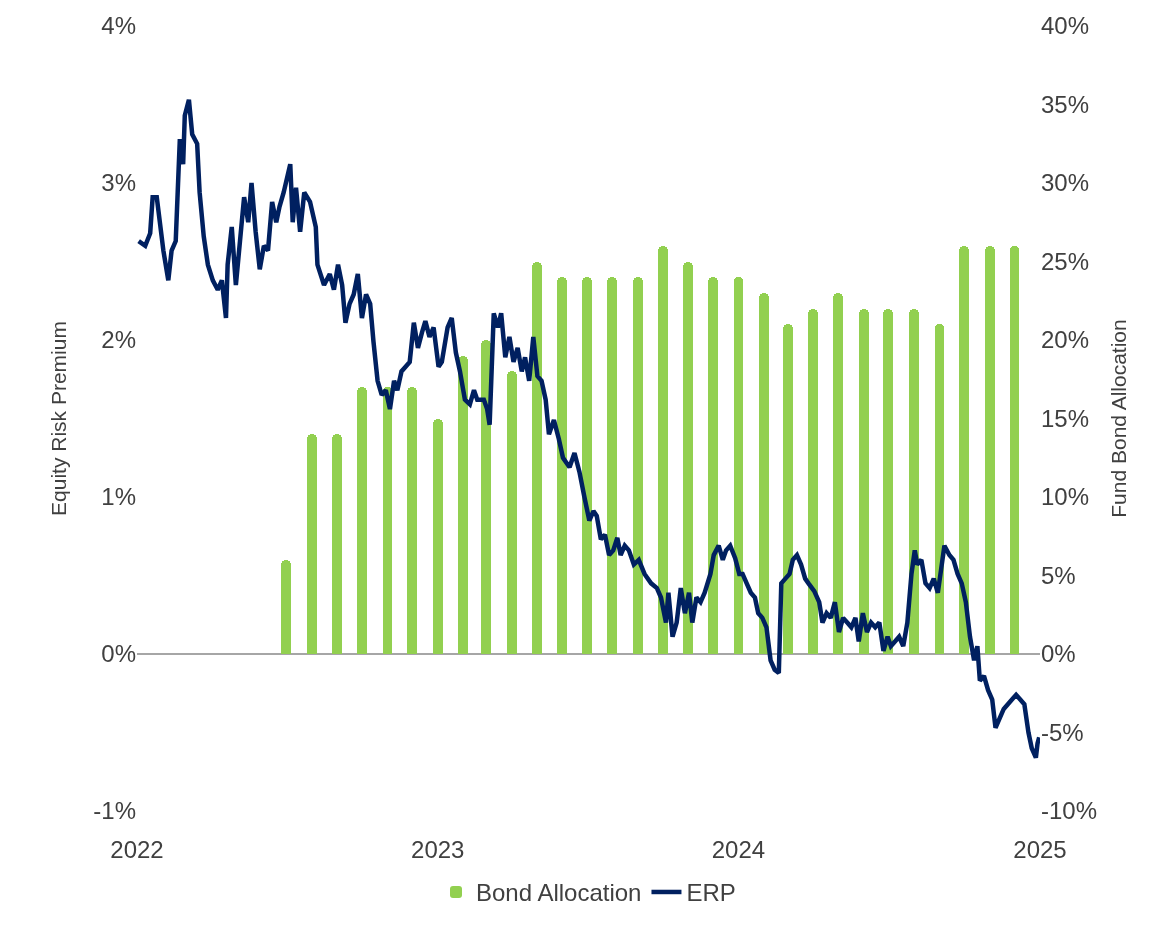 The width and height of the screenshot is (1166, 927). What do you see at coordinates (118, 654) in the screenshot?
I see `y-tick-label: 0%` at bounding box center [118, 654].